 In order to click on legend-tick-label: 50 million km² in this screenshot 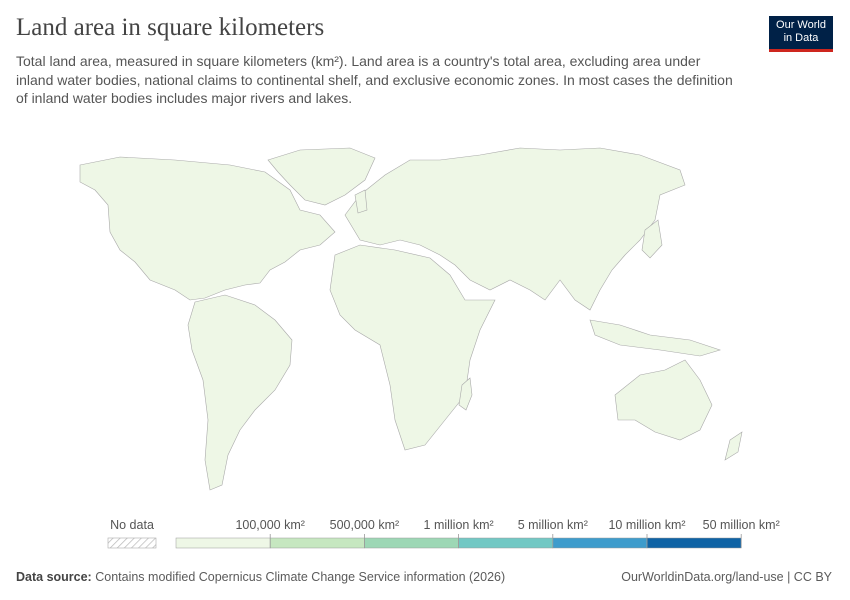, I will do `click(741, 525)`.